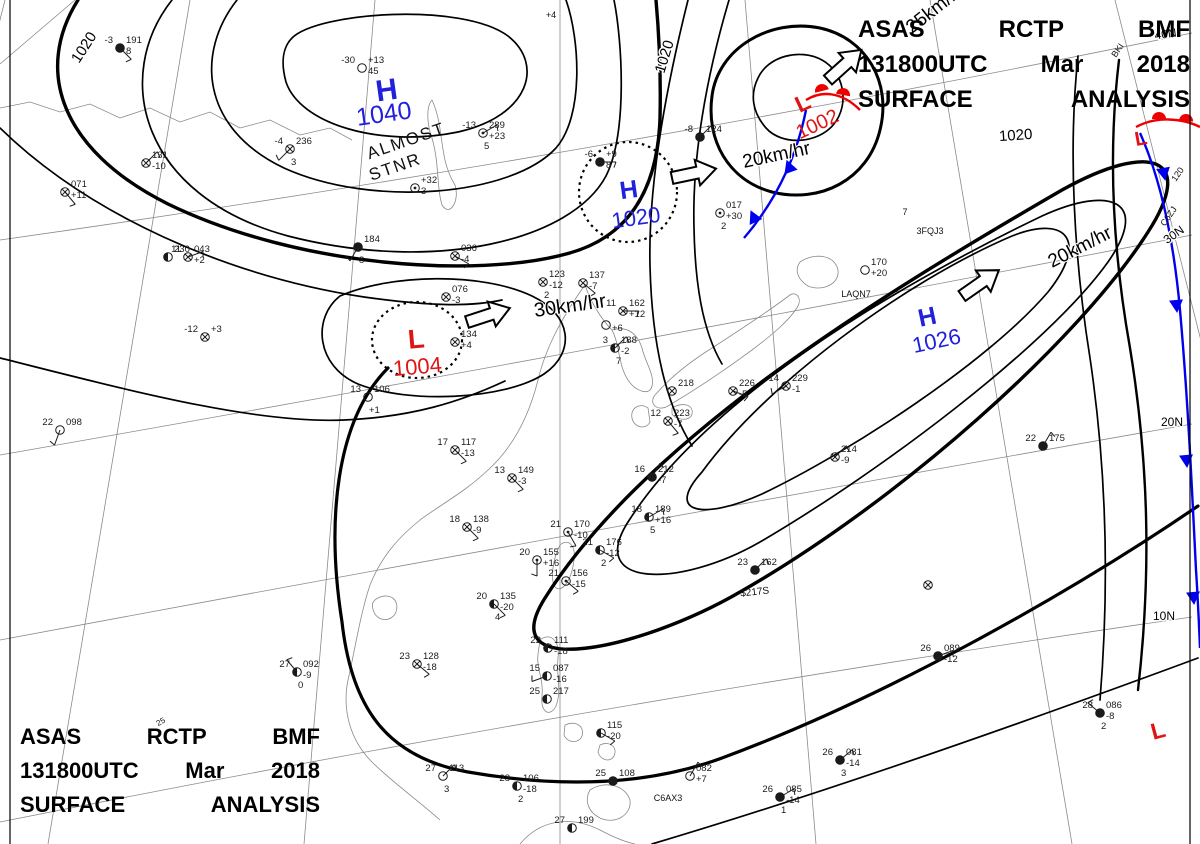 The width and height of the screenshot is (1200, 844). Describe the element at coordinates (446, 789) in the screenshot. I see `svg-text: 3` at that location.